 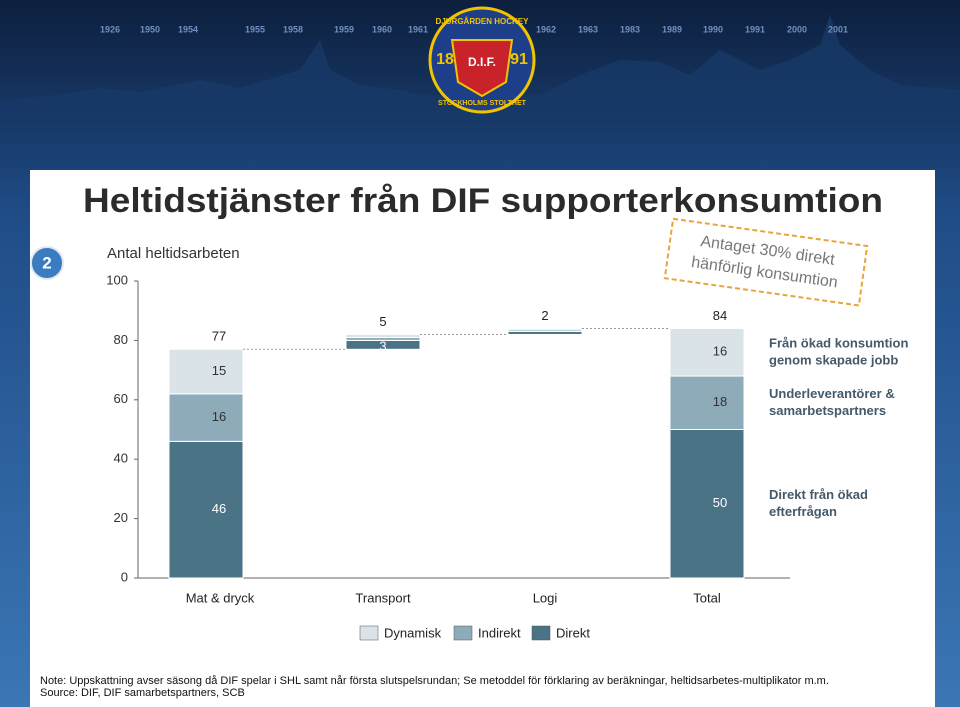 I want to click on annotation-line: samarbetspartners, so click(x=827, y=410).